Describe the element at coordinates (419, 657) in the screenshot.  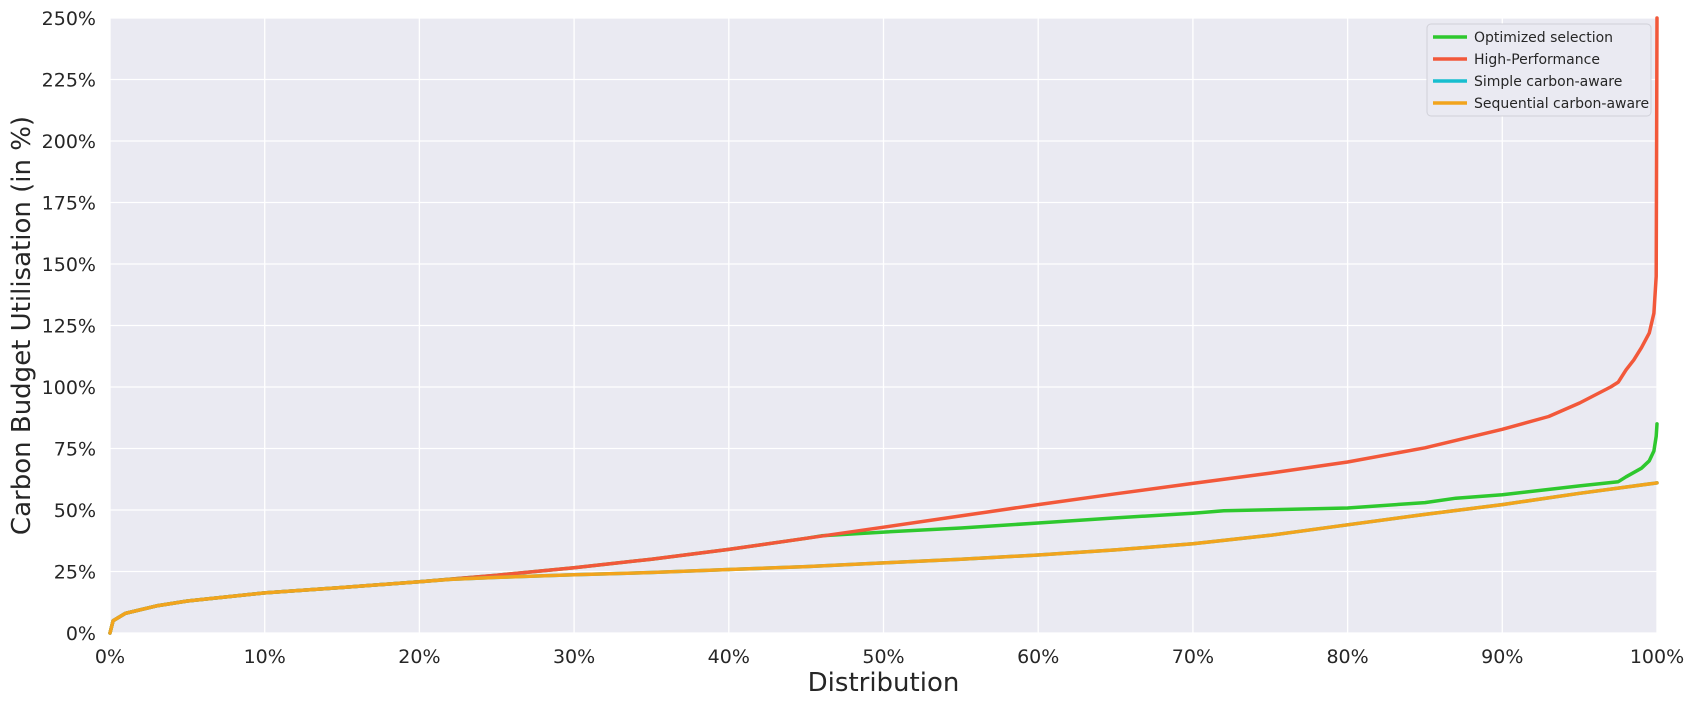
I see `x-tick-label: 20%` at that location.